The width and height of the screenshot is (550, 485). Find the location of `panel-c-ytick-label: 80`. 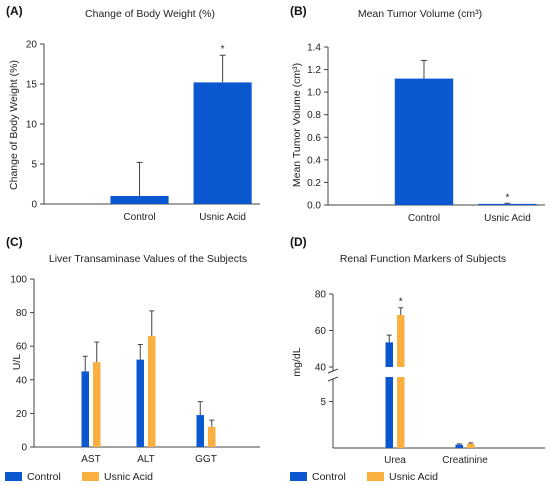

panel-c-ytick-label: 80 is located at coordinates (22, 313).